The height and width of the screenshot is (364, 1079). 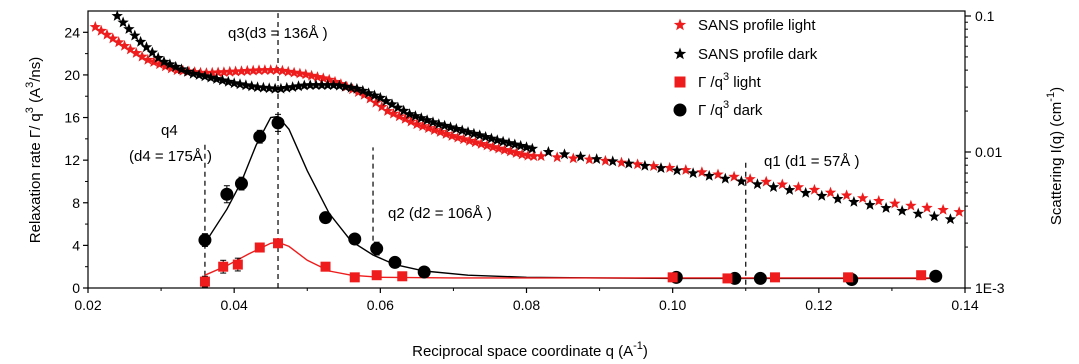 I want to click on legend-label-gamma-dark: Γ /q3 dark, so click(x=730, y=109).